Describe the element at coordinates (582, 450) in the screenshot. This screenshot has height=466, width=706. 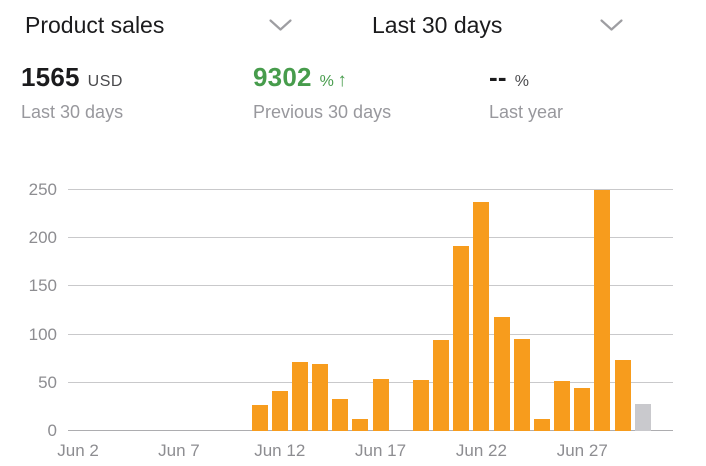
I see `x-tick-label: Jun 27` at that location.